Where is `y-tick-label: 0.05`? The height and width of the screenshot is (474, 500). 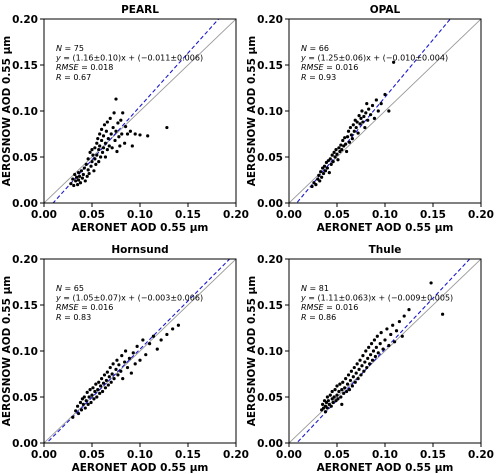 y-tick-label: 0.05 is located at coordinates (270, 158).